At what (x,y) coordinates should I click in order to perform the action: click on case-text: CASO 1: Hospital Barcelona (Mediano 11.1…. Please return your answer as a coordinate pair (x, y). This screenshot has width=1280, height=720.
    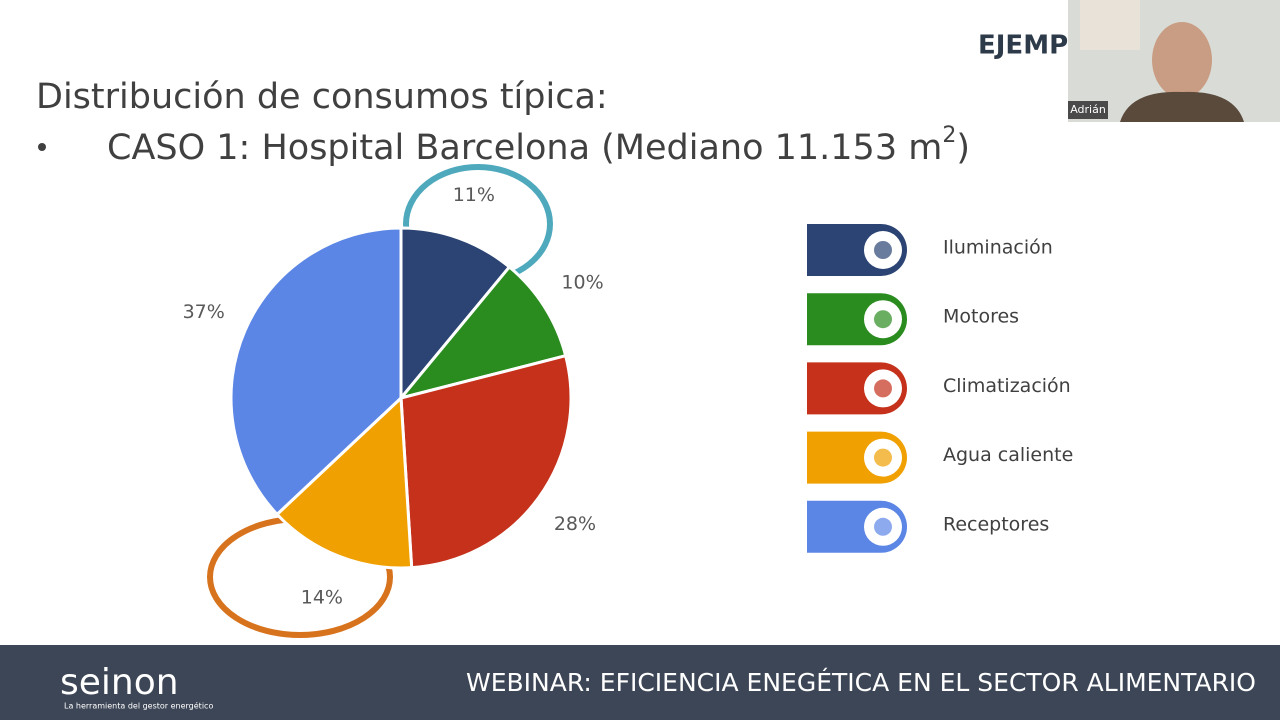
    Looking at the image, I should click on (524, 148).